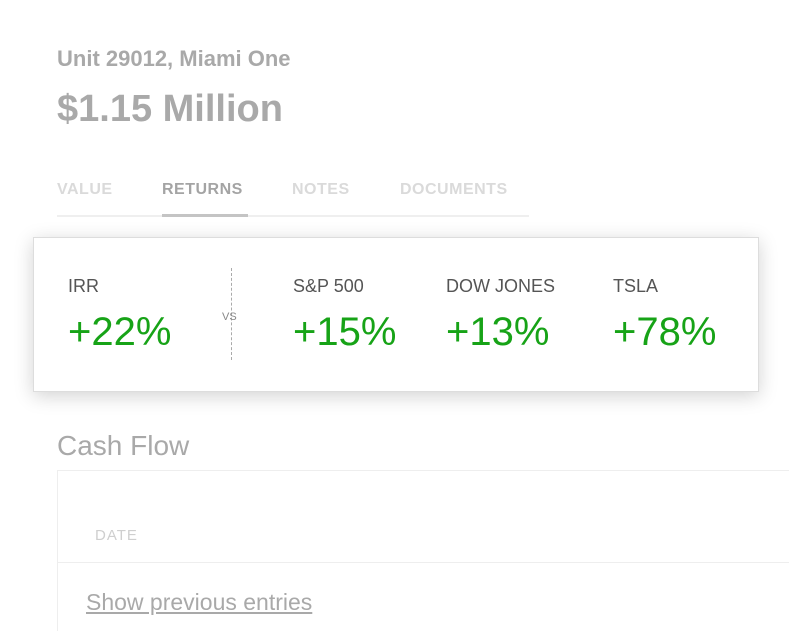 This screenshot has height=631, width=789. What do you see at coordinates (501, 286) in the screenshot?
I see `label: DOW JONES` at bounding box center [501, 286].